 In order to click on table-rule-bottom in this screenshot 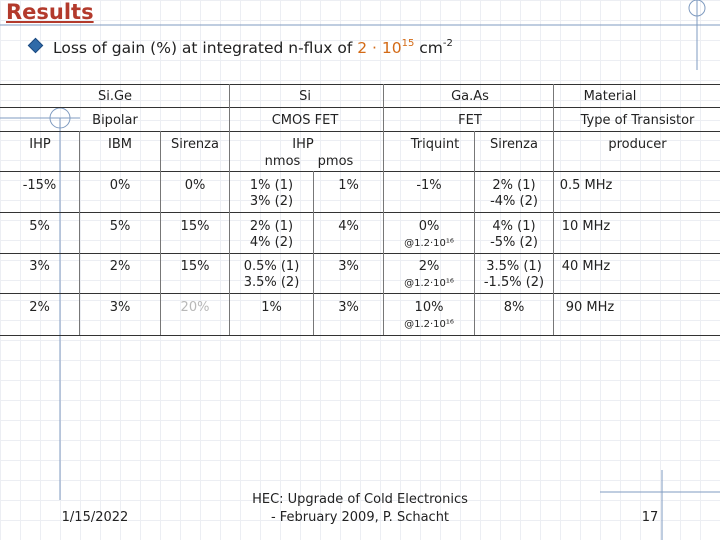, I will do `click(360, 335)`.